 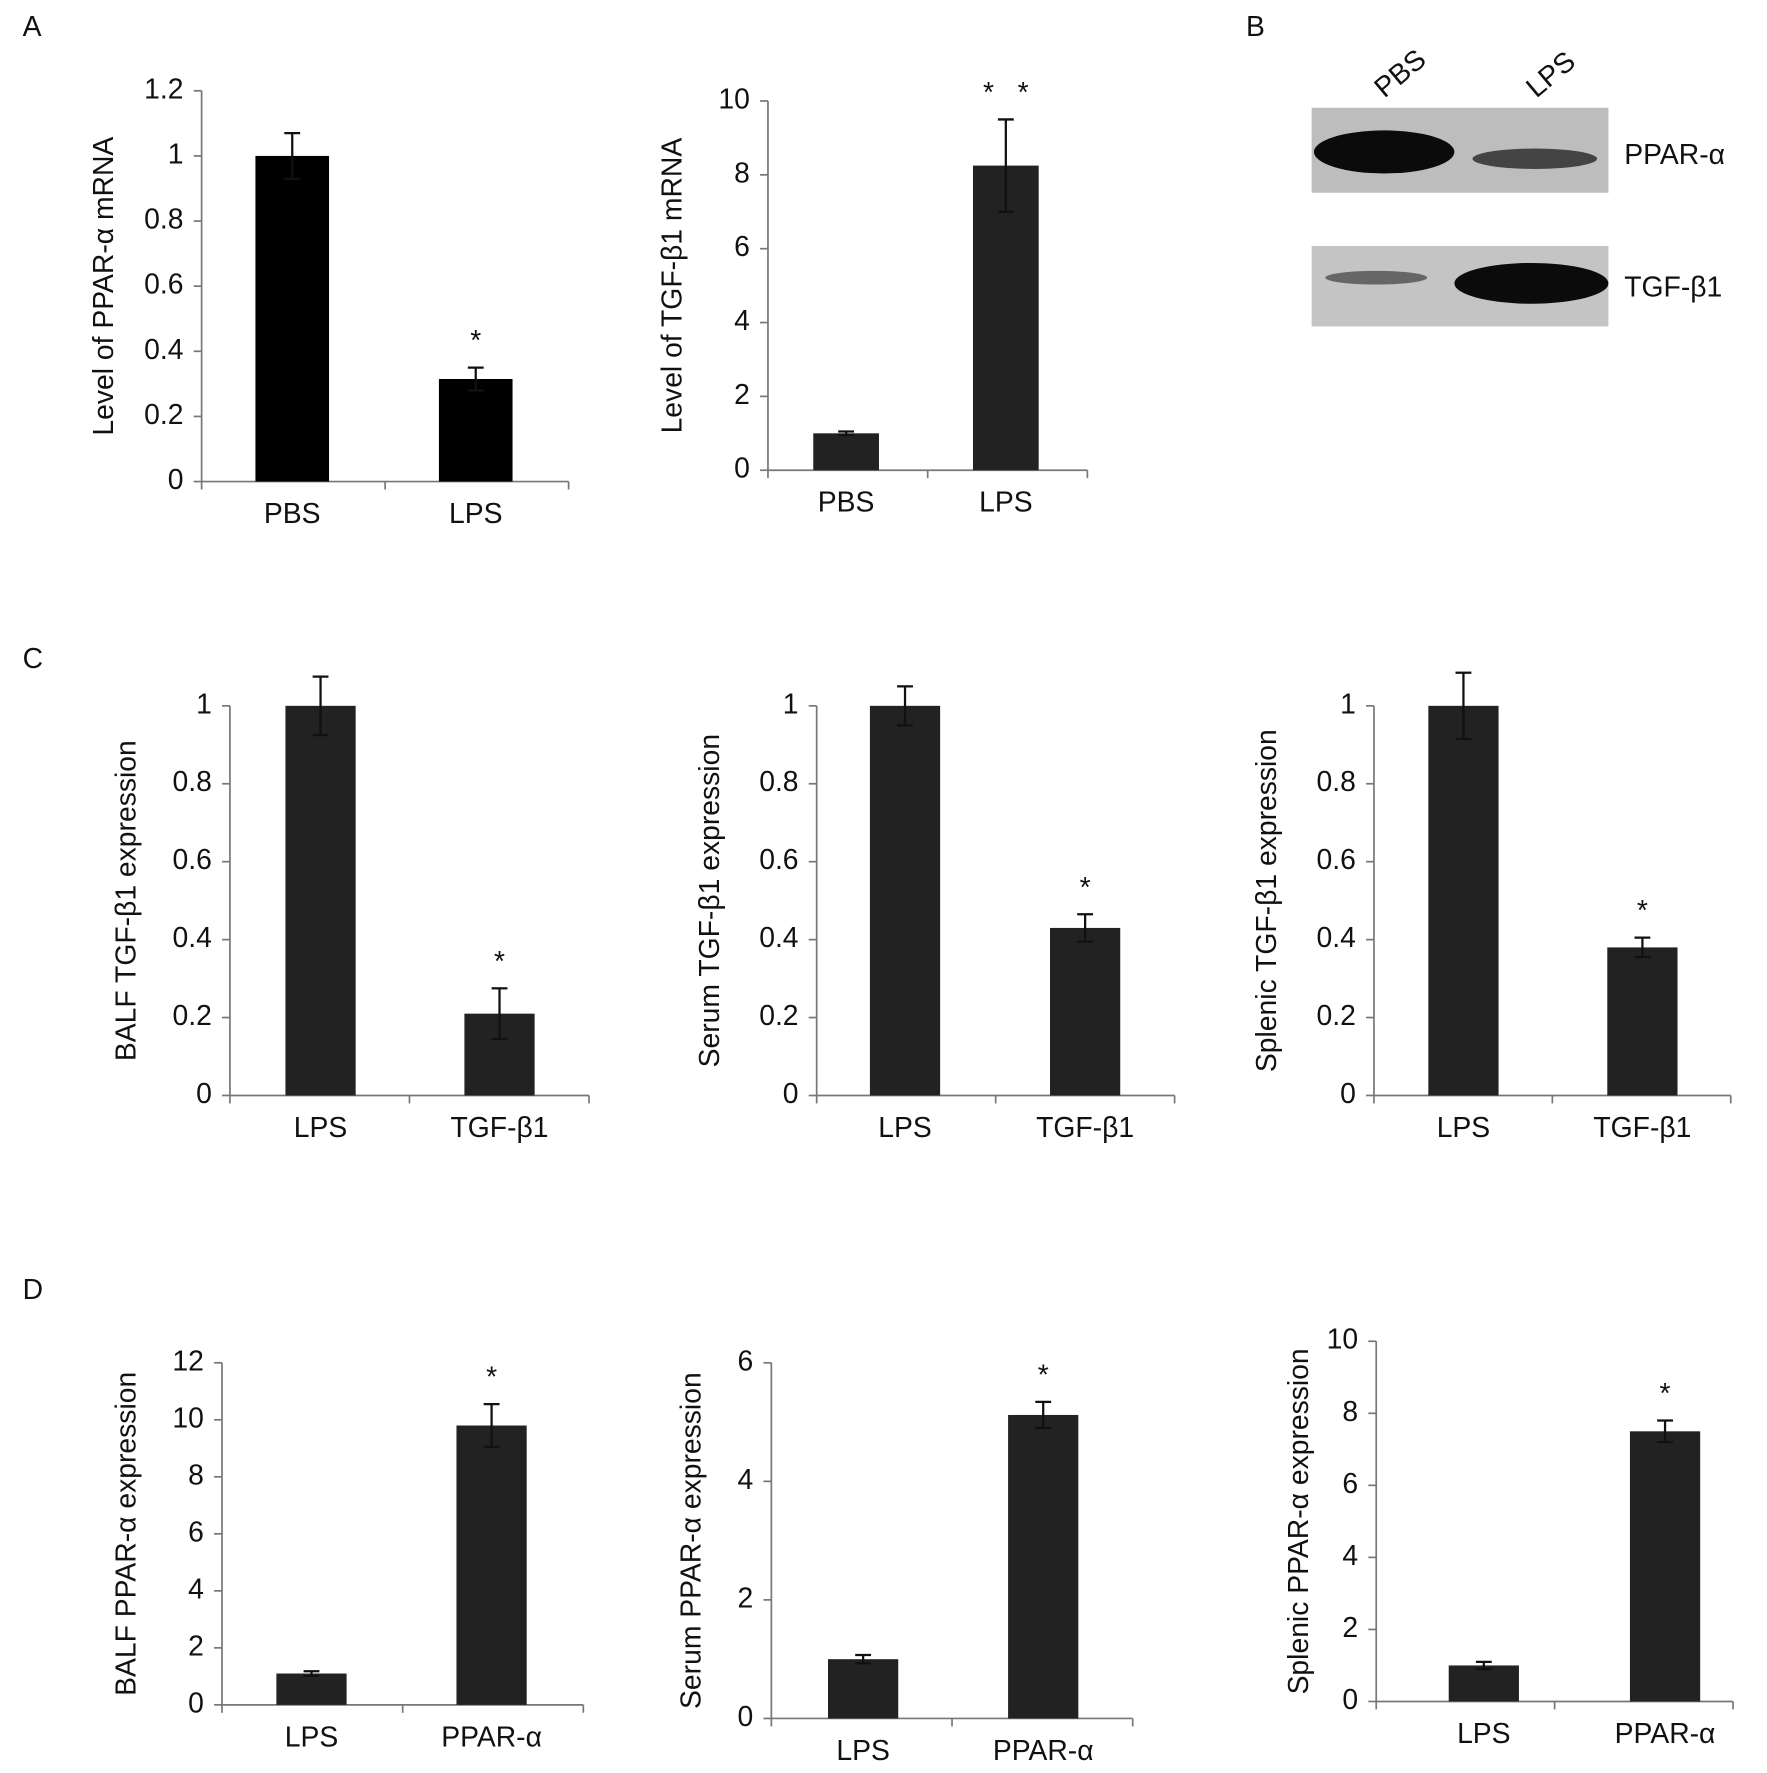 What do you see at coordinates (32, 26) in the screenshot?
I see `panel-label: A` at bounding box center [32, 26].